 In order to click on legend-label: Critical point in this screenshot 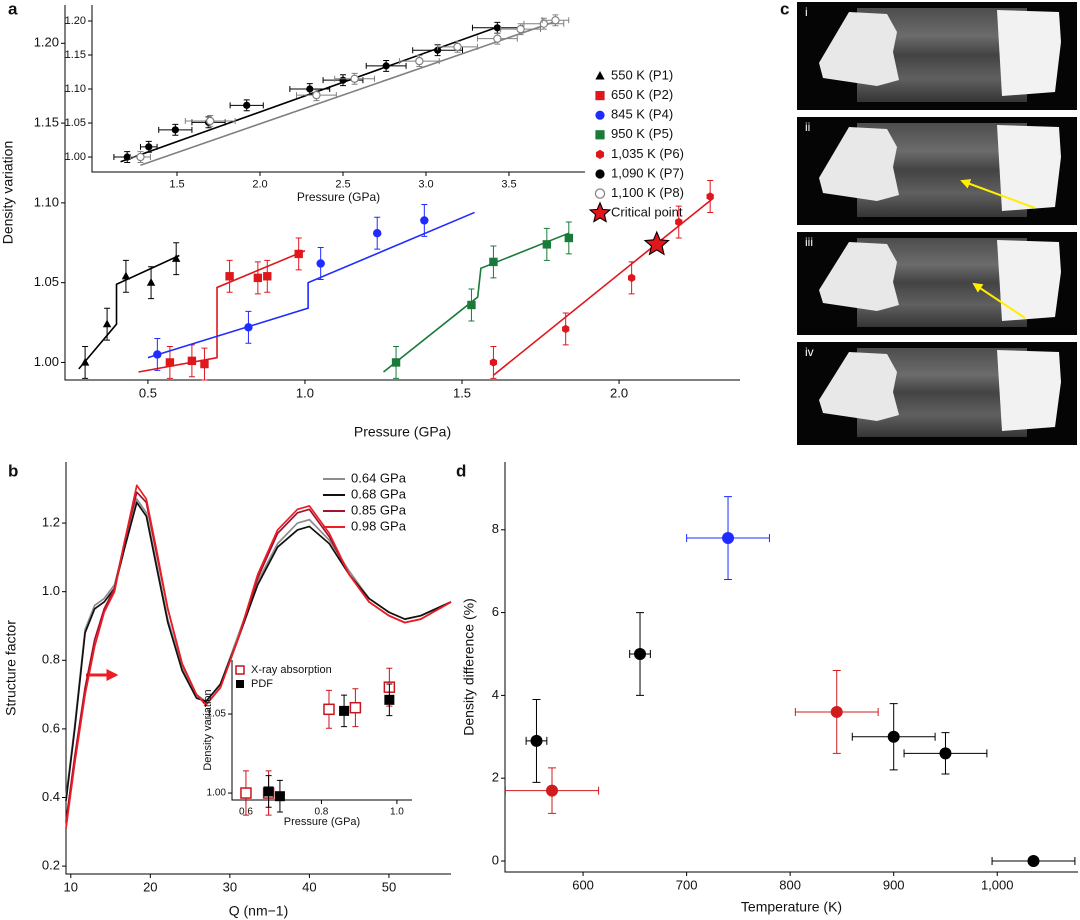, I will do `click(647, 212)`.